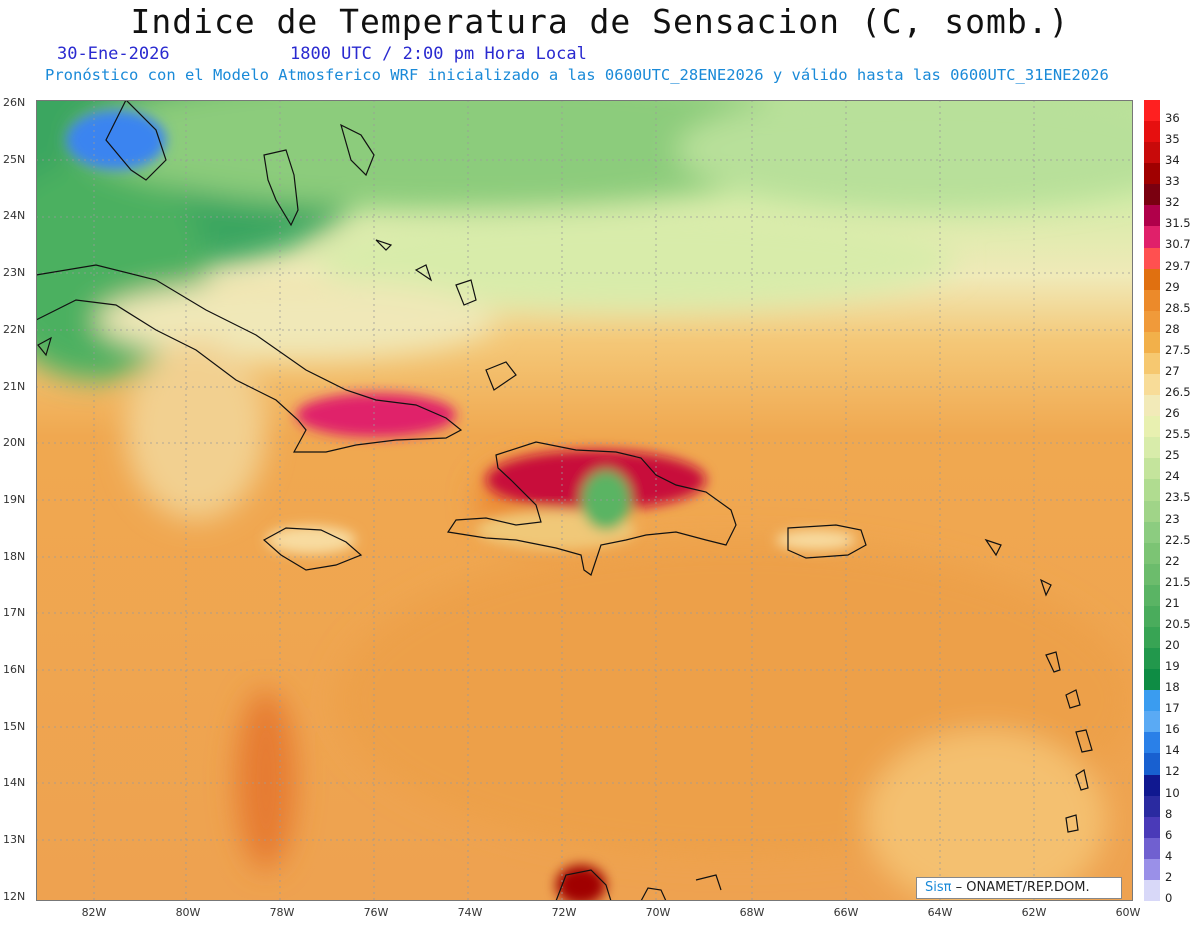 The height and width of the screenshot is (927, 1200). What do you see at coordinates (1178, 581) in the screenshot?
I see `legend-label: 21.5` at bounding box center [1178, 581].